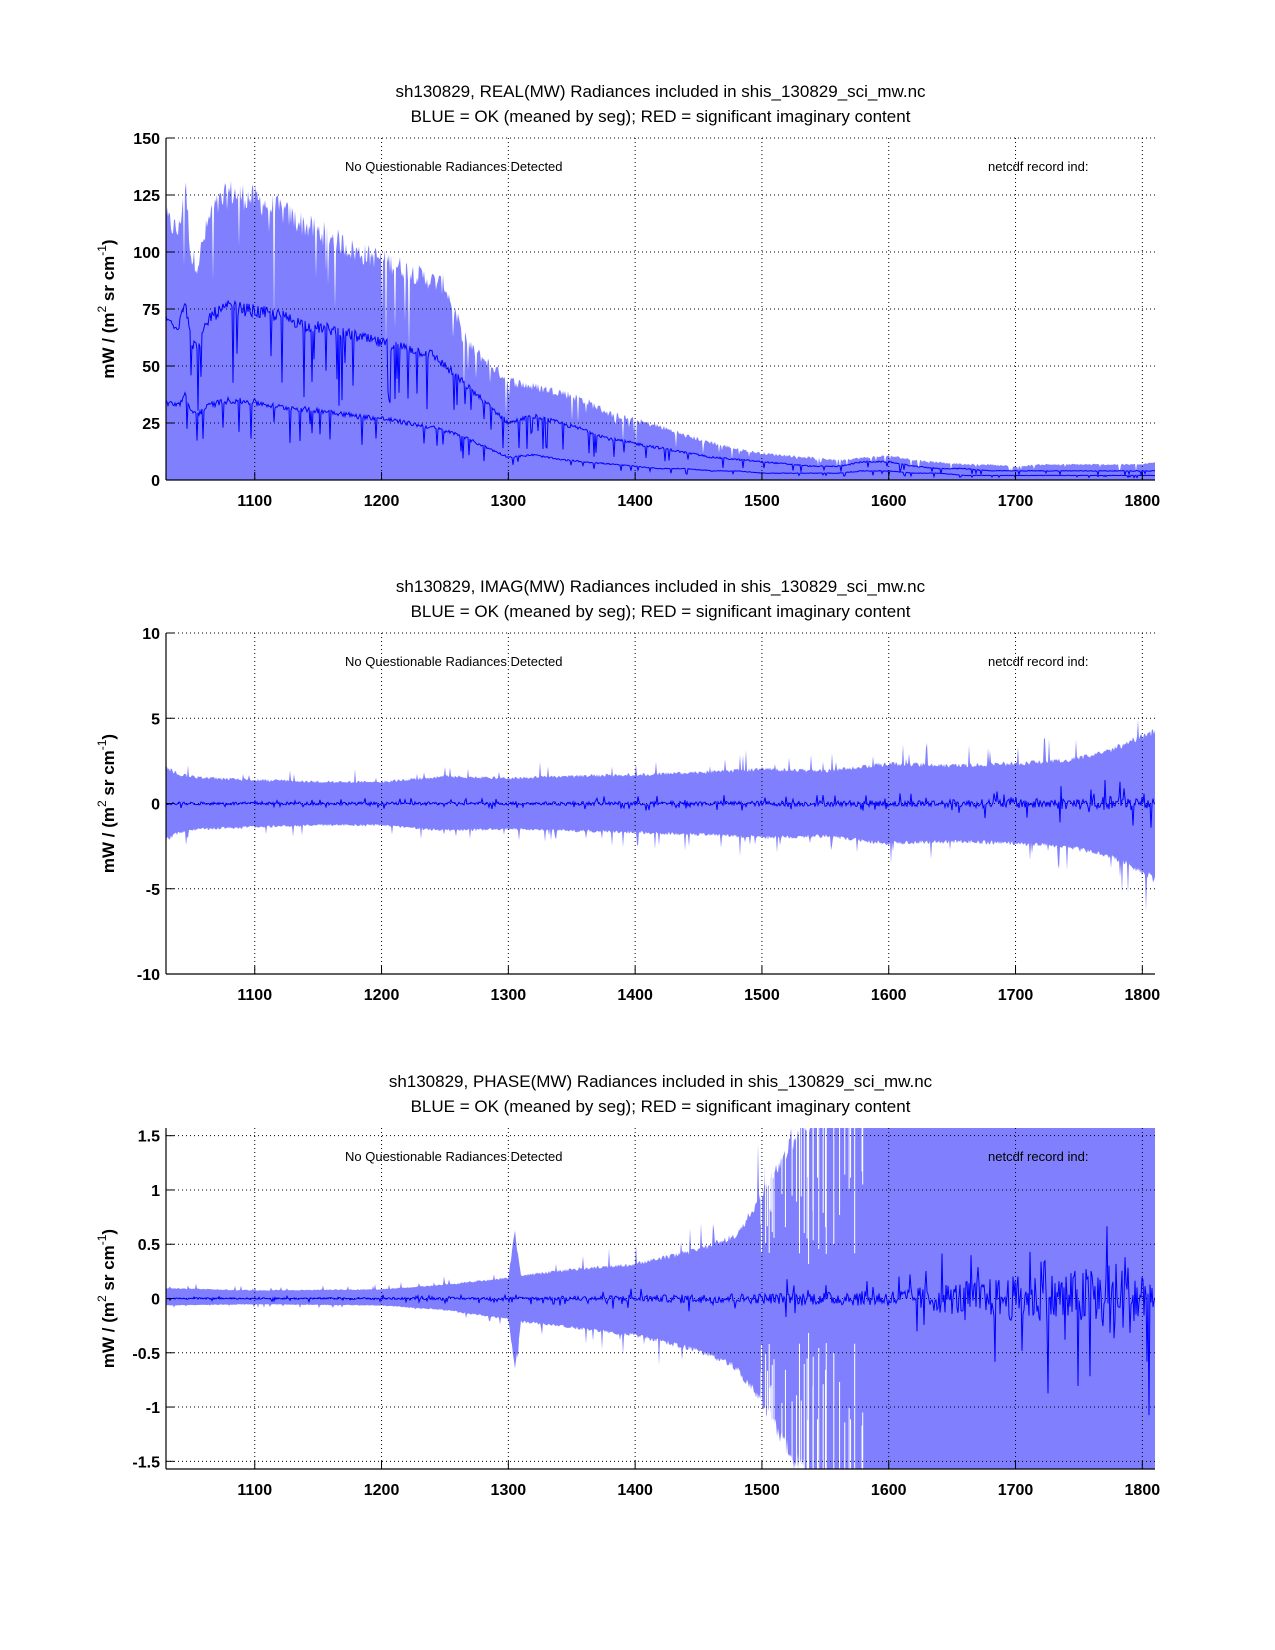 This screenshot has width=1275, height=1650. What do you see at coordinates (153, 890) in the screenshot?
I see `y-tick-label: -5` at bounding box center [153, 890].